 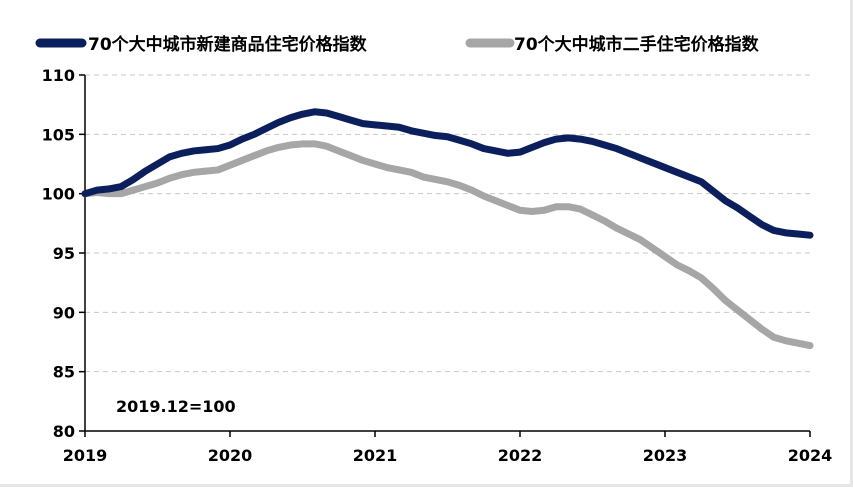 I want to click on legend-label-new-homes: 70个大中城市新建商品住宅价格指数, so click(x=228, y=44).